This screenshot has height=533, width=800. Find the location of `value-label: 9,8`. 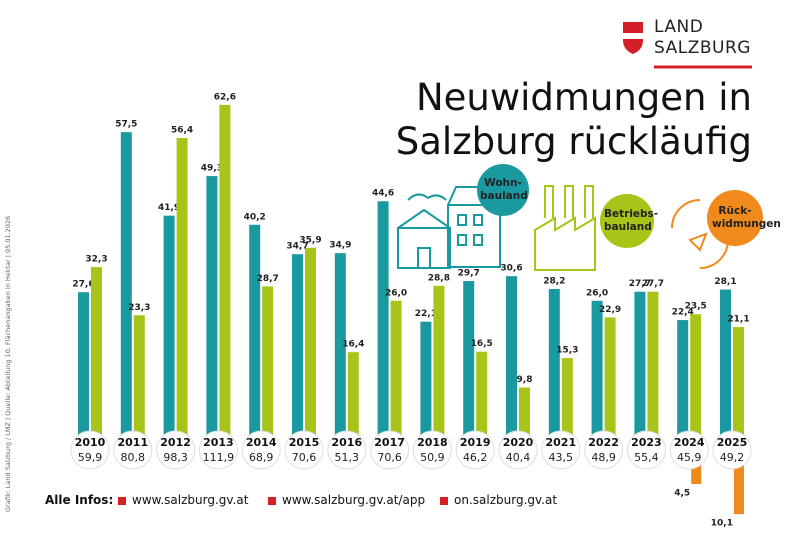

value-label: 9,8 is located at coordinates (525, 380).